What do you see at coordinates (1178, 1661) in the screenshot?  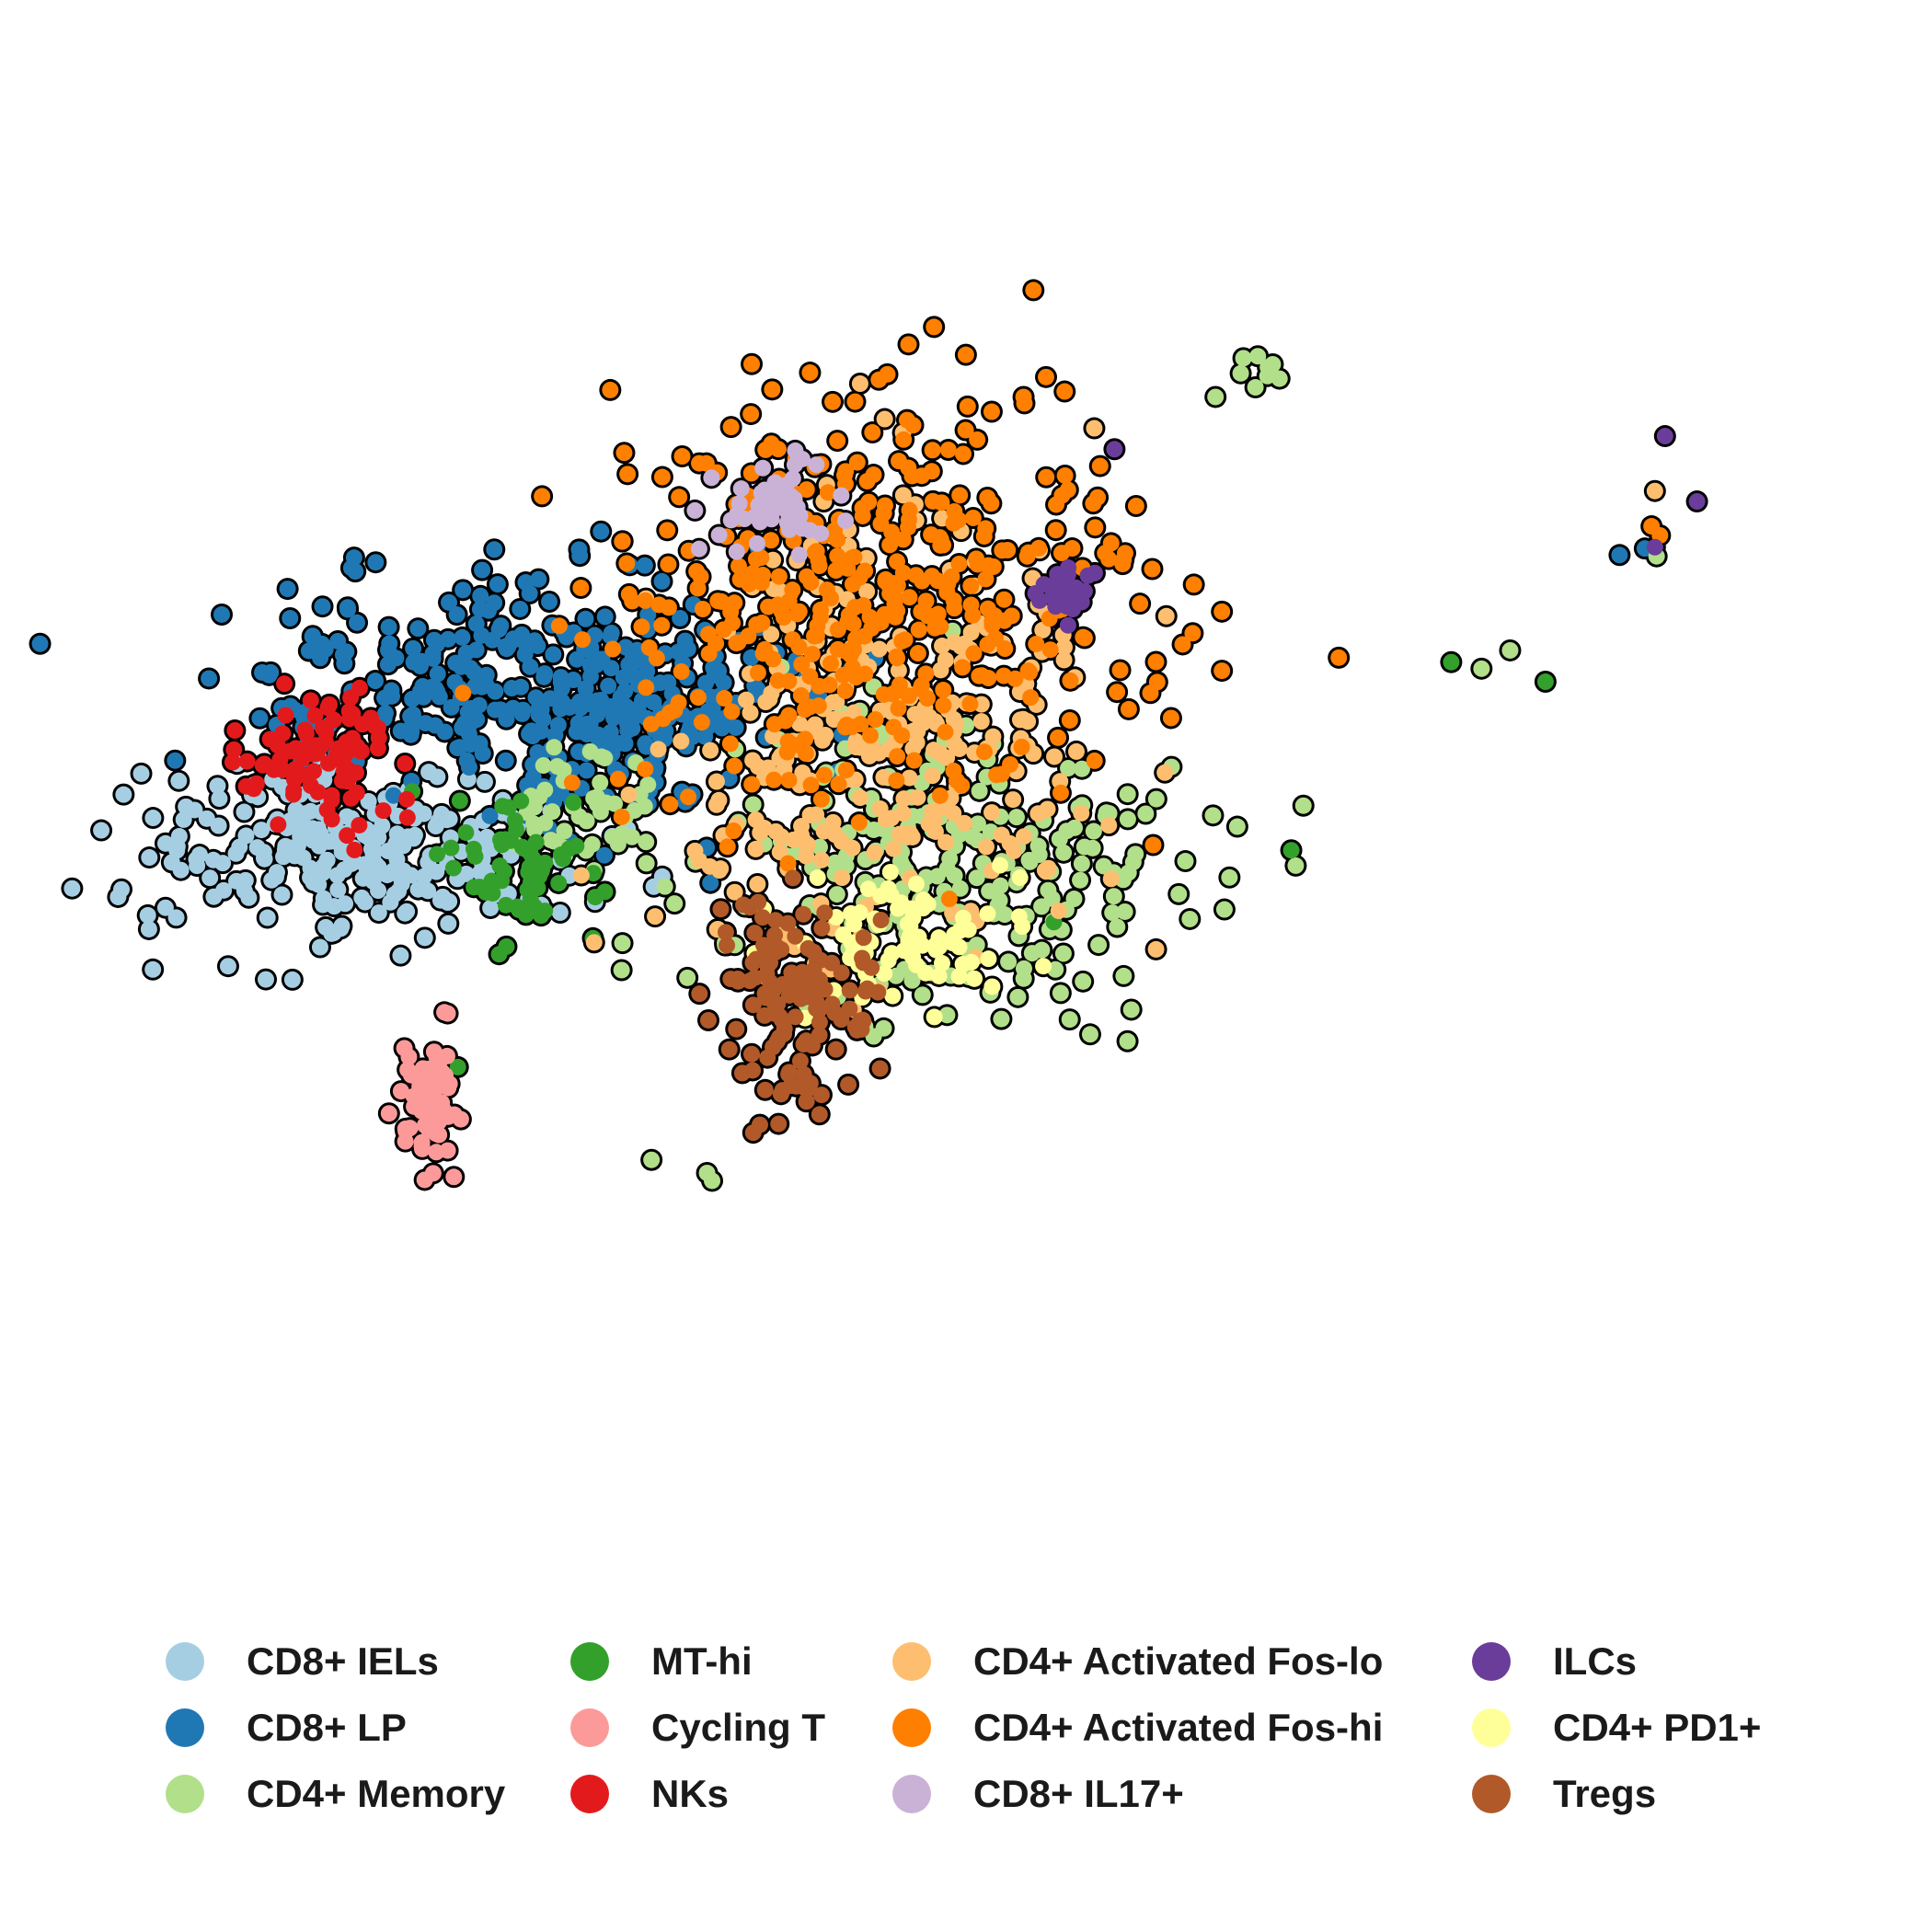 I see `legend-label: CD4+ Activated Fos-lo` at bounding box center [1178, 1661].